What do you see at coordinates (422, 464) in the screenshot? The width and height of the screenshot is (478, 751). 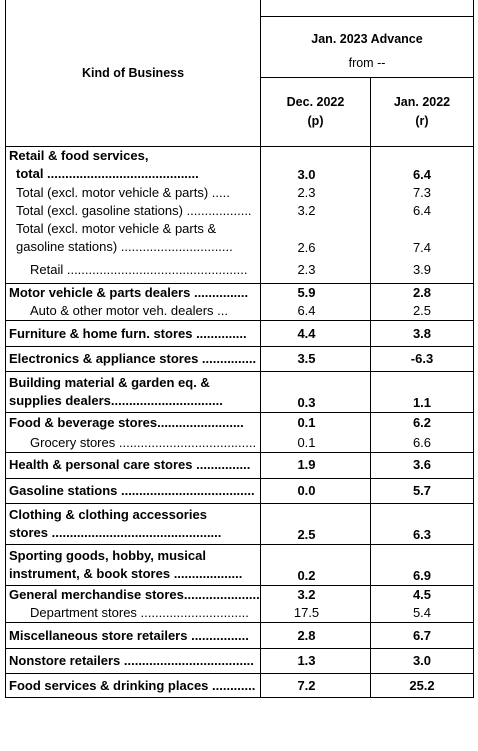 I see `value-jan-2022: 3.6` at bounding box center [422, 464].